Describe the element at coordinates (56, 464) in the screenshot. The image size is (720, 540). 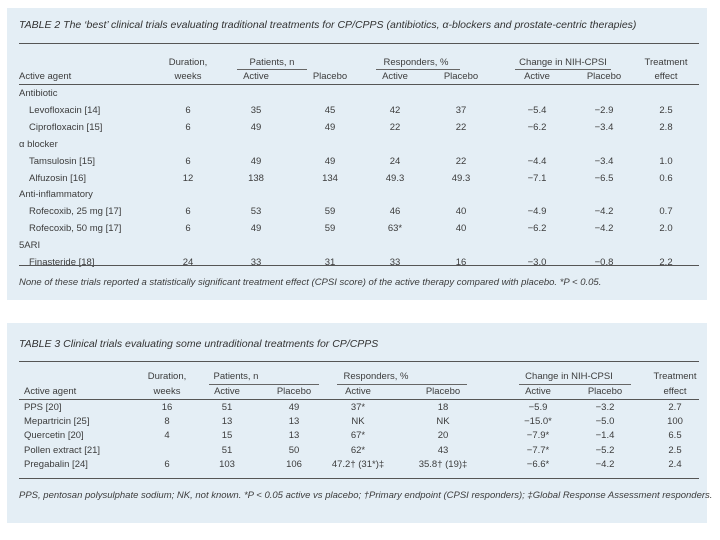
I see `table-row-agent: Pregabalin [24]` at that location.